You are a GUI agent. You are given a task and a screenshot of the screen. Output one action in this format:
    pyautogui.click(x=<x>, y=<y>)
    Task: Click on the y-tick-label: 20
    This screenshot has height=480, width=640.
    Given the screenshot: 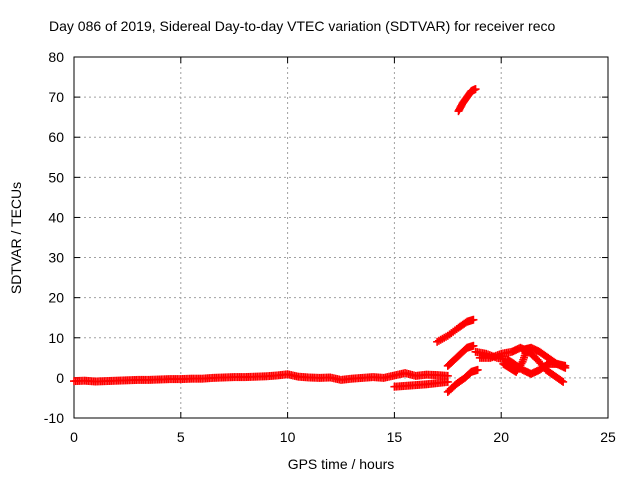 What is the action you would take?
    pyautogui.click(x=56, y=298)
    